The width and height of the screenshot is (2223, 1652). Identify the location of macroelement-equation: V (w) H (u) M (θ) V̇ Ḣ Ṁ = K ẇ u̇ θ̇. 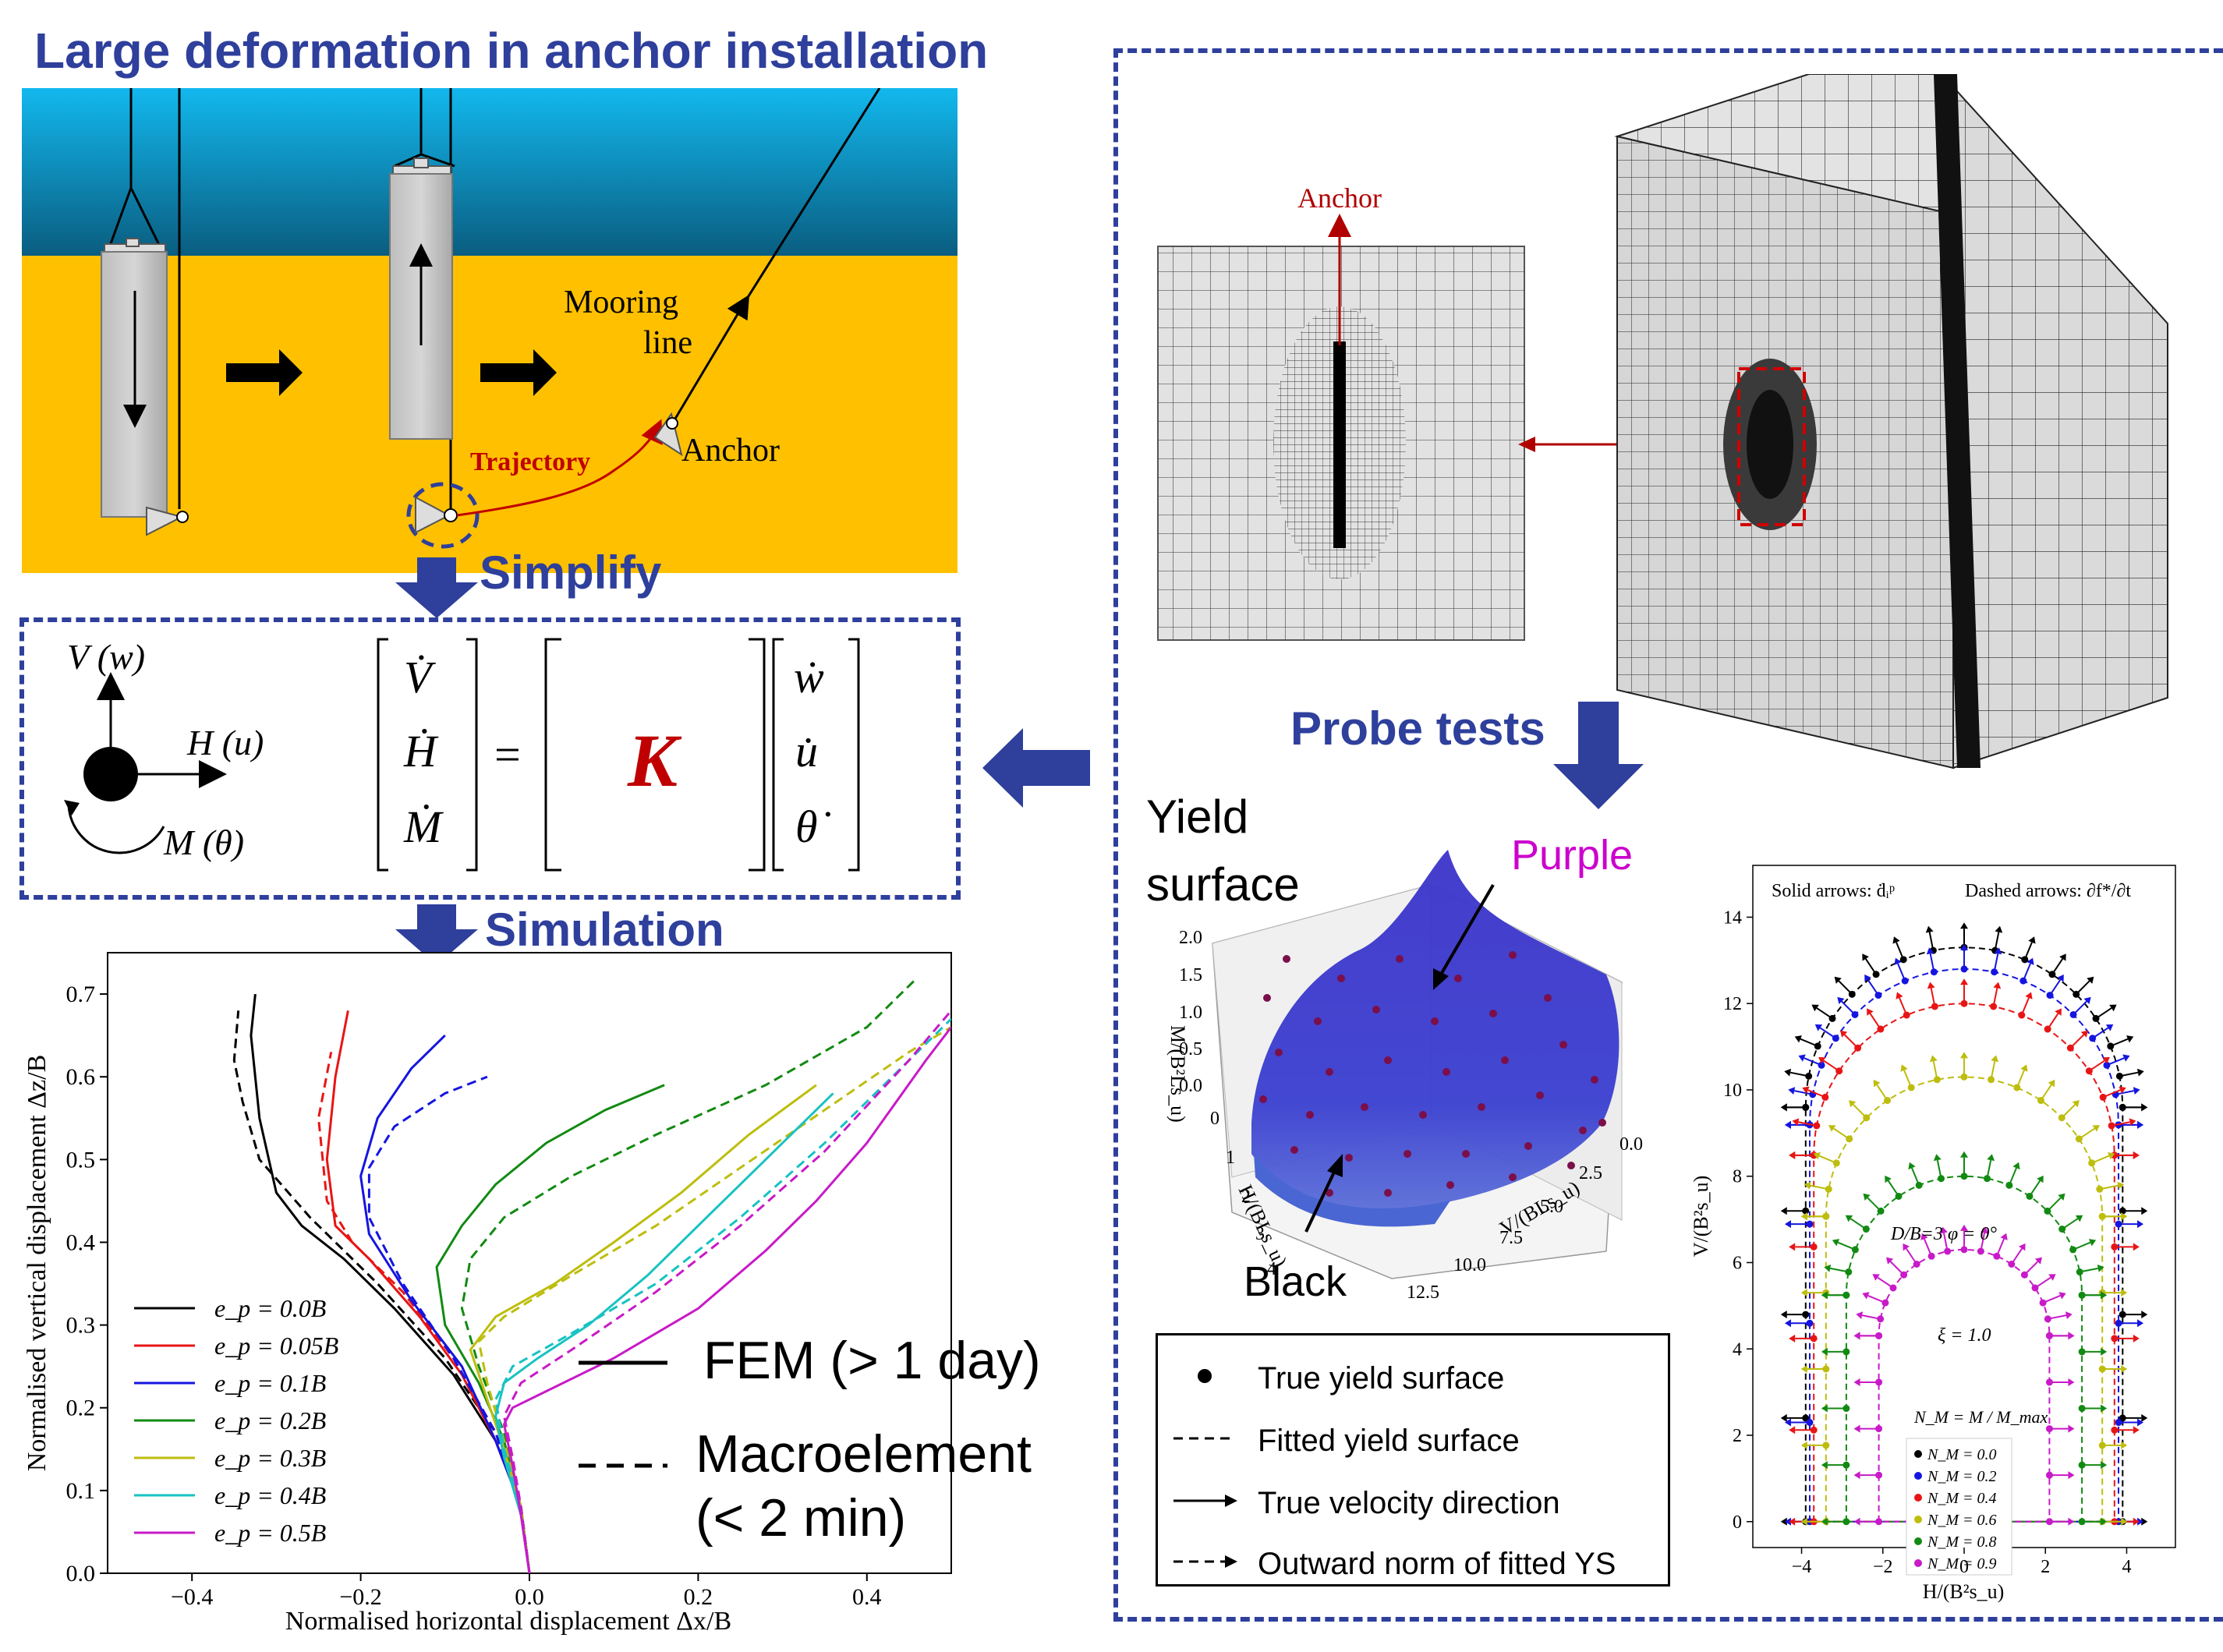
(491, 758).